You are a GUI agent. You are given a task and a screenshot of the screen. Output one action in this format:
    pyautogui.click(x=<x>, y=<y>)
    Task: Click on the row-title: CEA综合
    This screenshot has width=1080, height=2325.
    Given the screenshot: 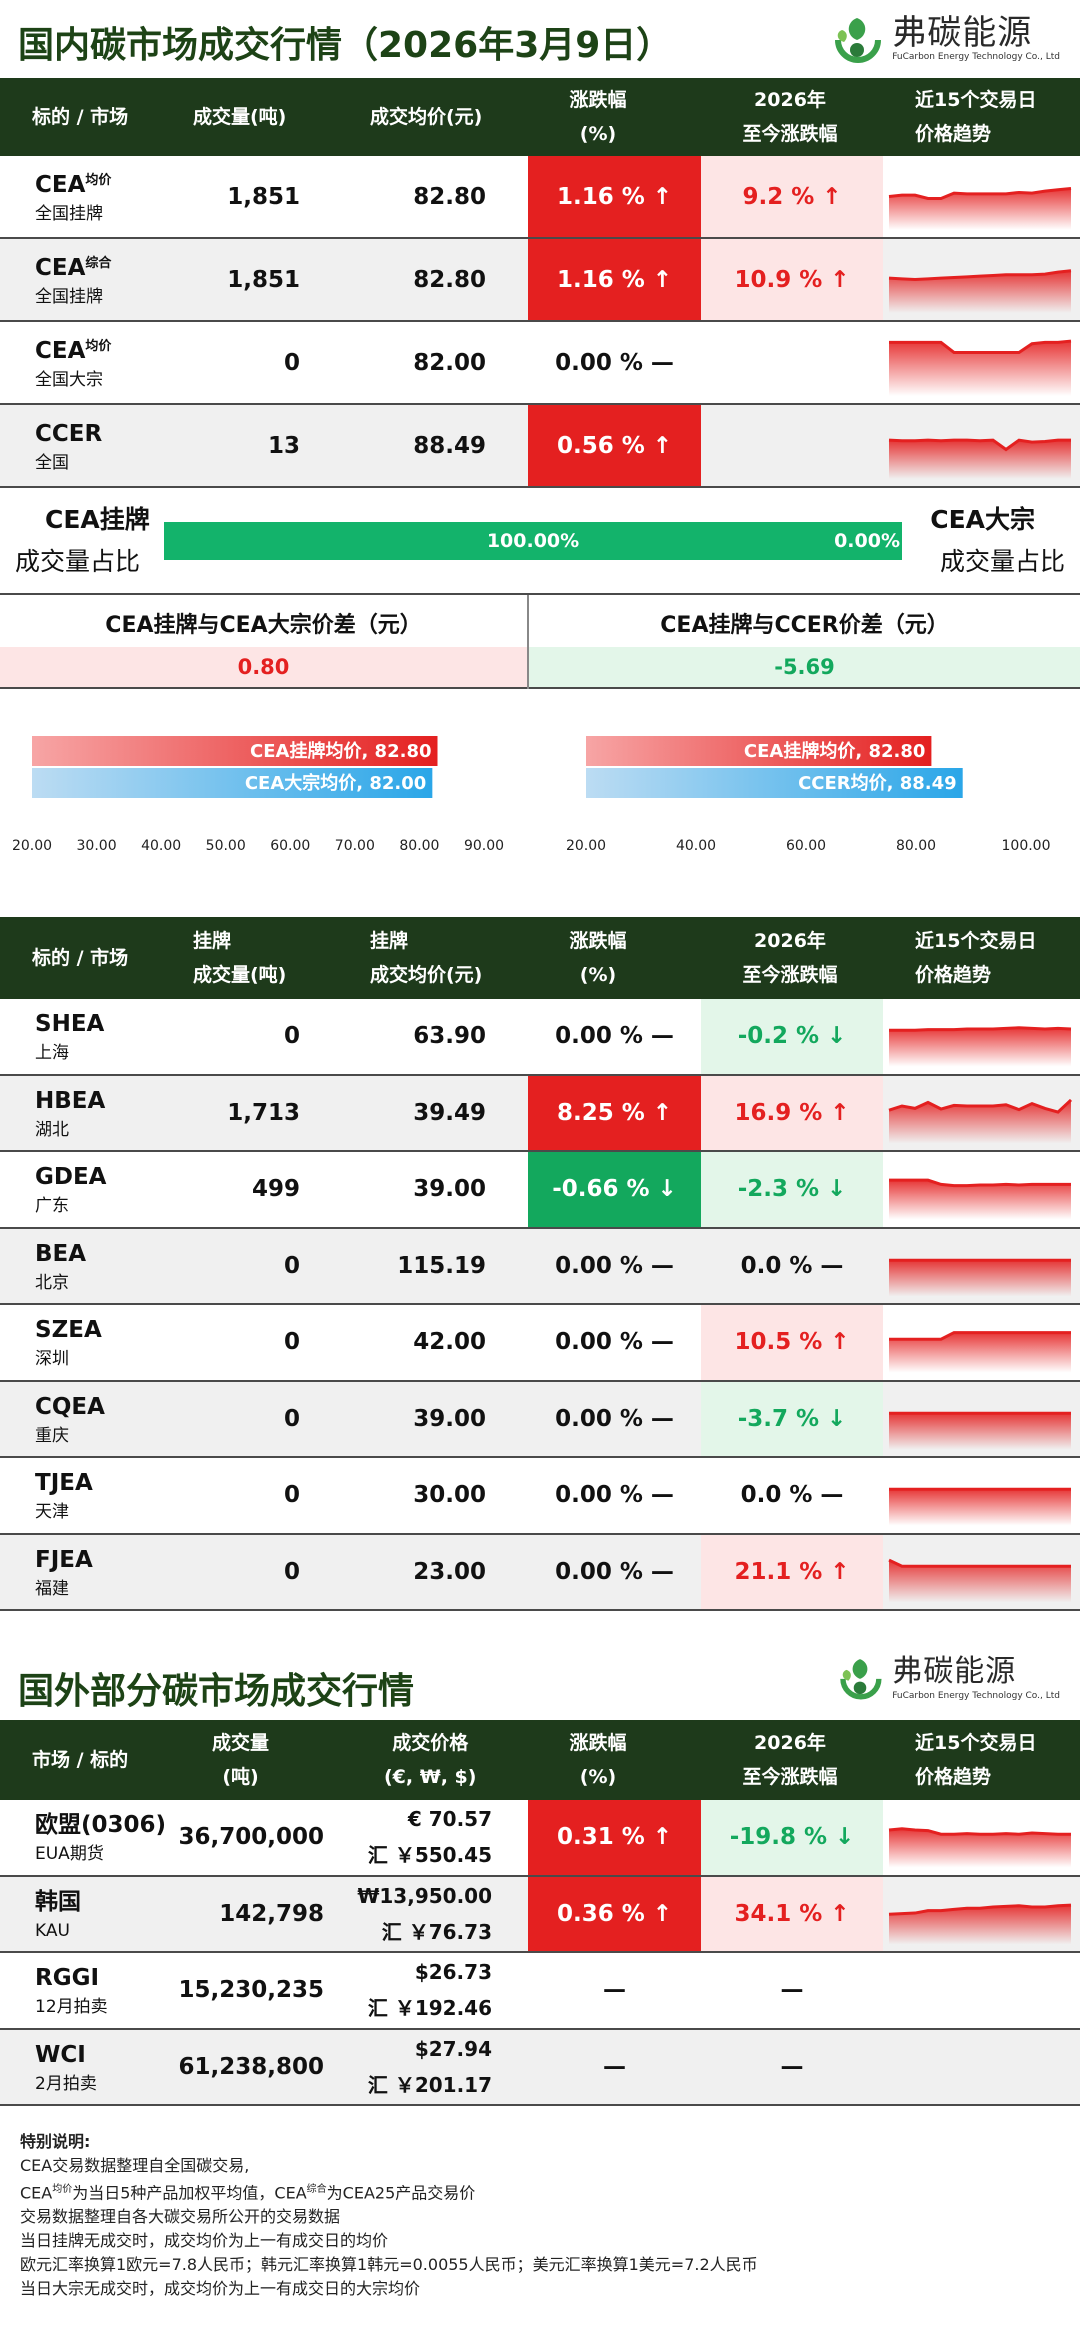 What is the action you would take?
    pyautogui.click(x=73, y=267)
    